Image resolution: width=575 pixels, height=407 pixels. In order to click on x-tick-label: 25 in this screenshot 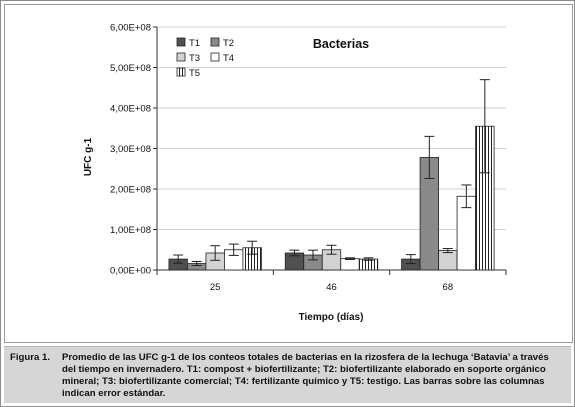, I will do `click(215, 287)`.